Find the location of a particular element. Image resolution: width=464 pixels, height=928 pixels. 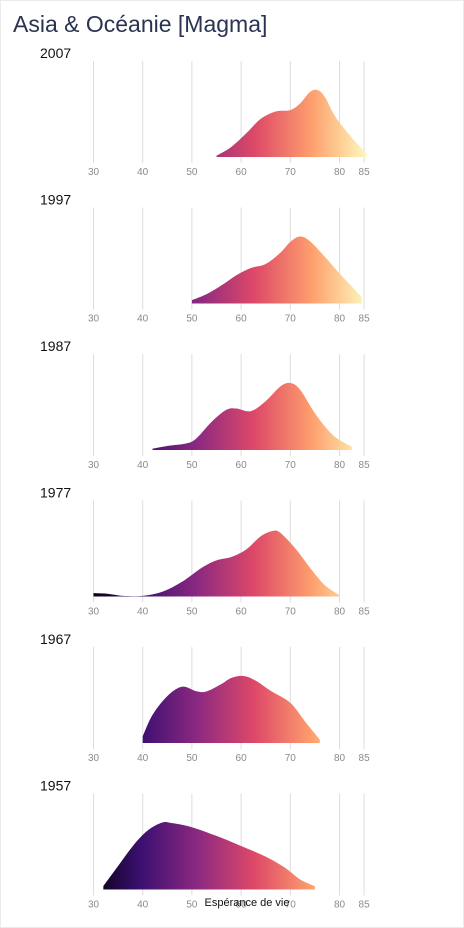

chart-title: Asia & Océanie [Magma] is located at coordinates (140, 24).